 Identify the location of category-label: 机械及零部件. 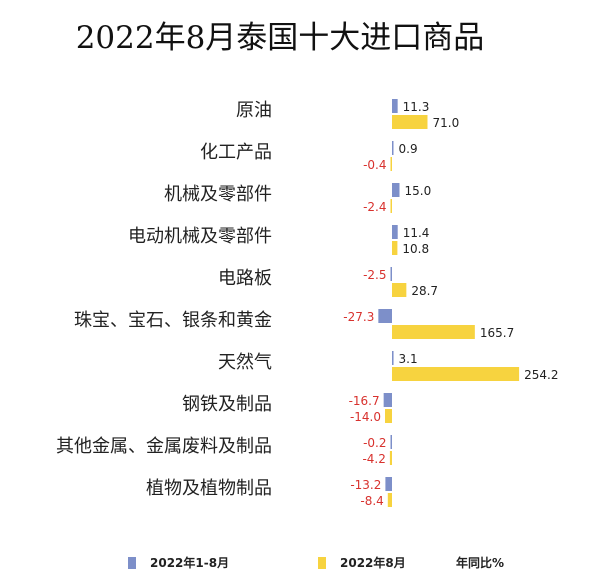
(218, 194).